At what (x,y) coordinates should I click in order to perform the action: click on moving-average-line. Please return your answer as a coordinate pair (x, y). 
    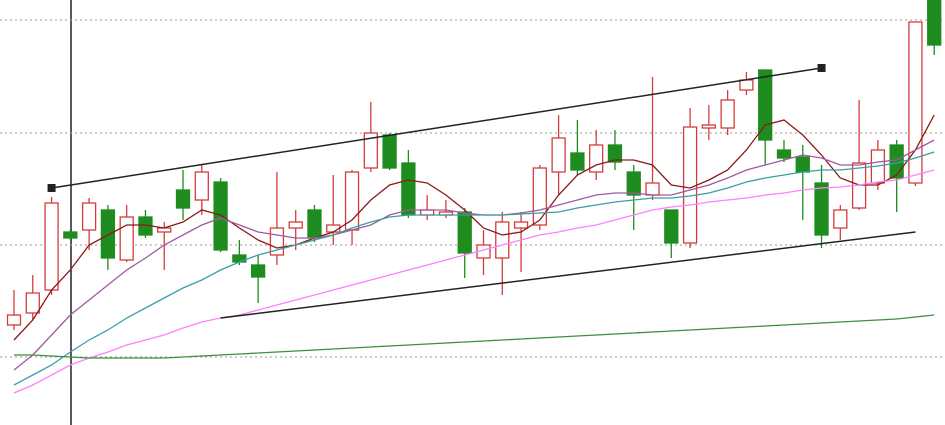
    Looking at the image, I should click on (474, 336).